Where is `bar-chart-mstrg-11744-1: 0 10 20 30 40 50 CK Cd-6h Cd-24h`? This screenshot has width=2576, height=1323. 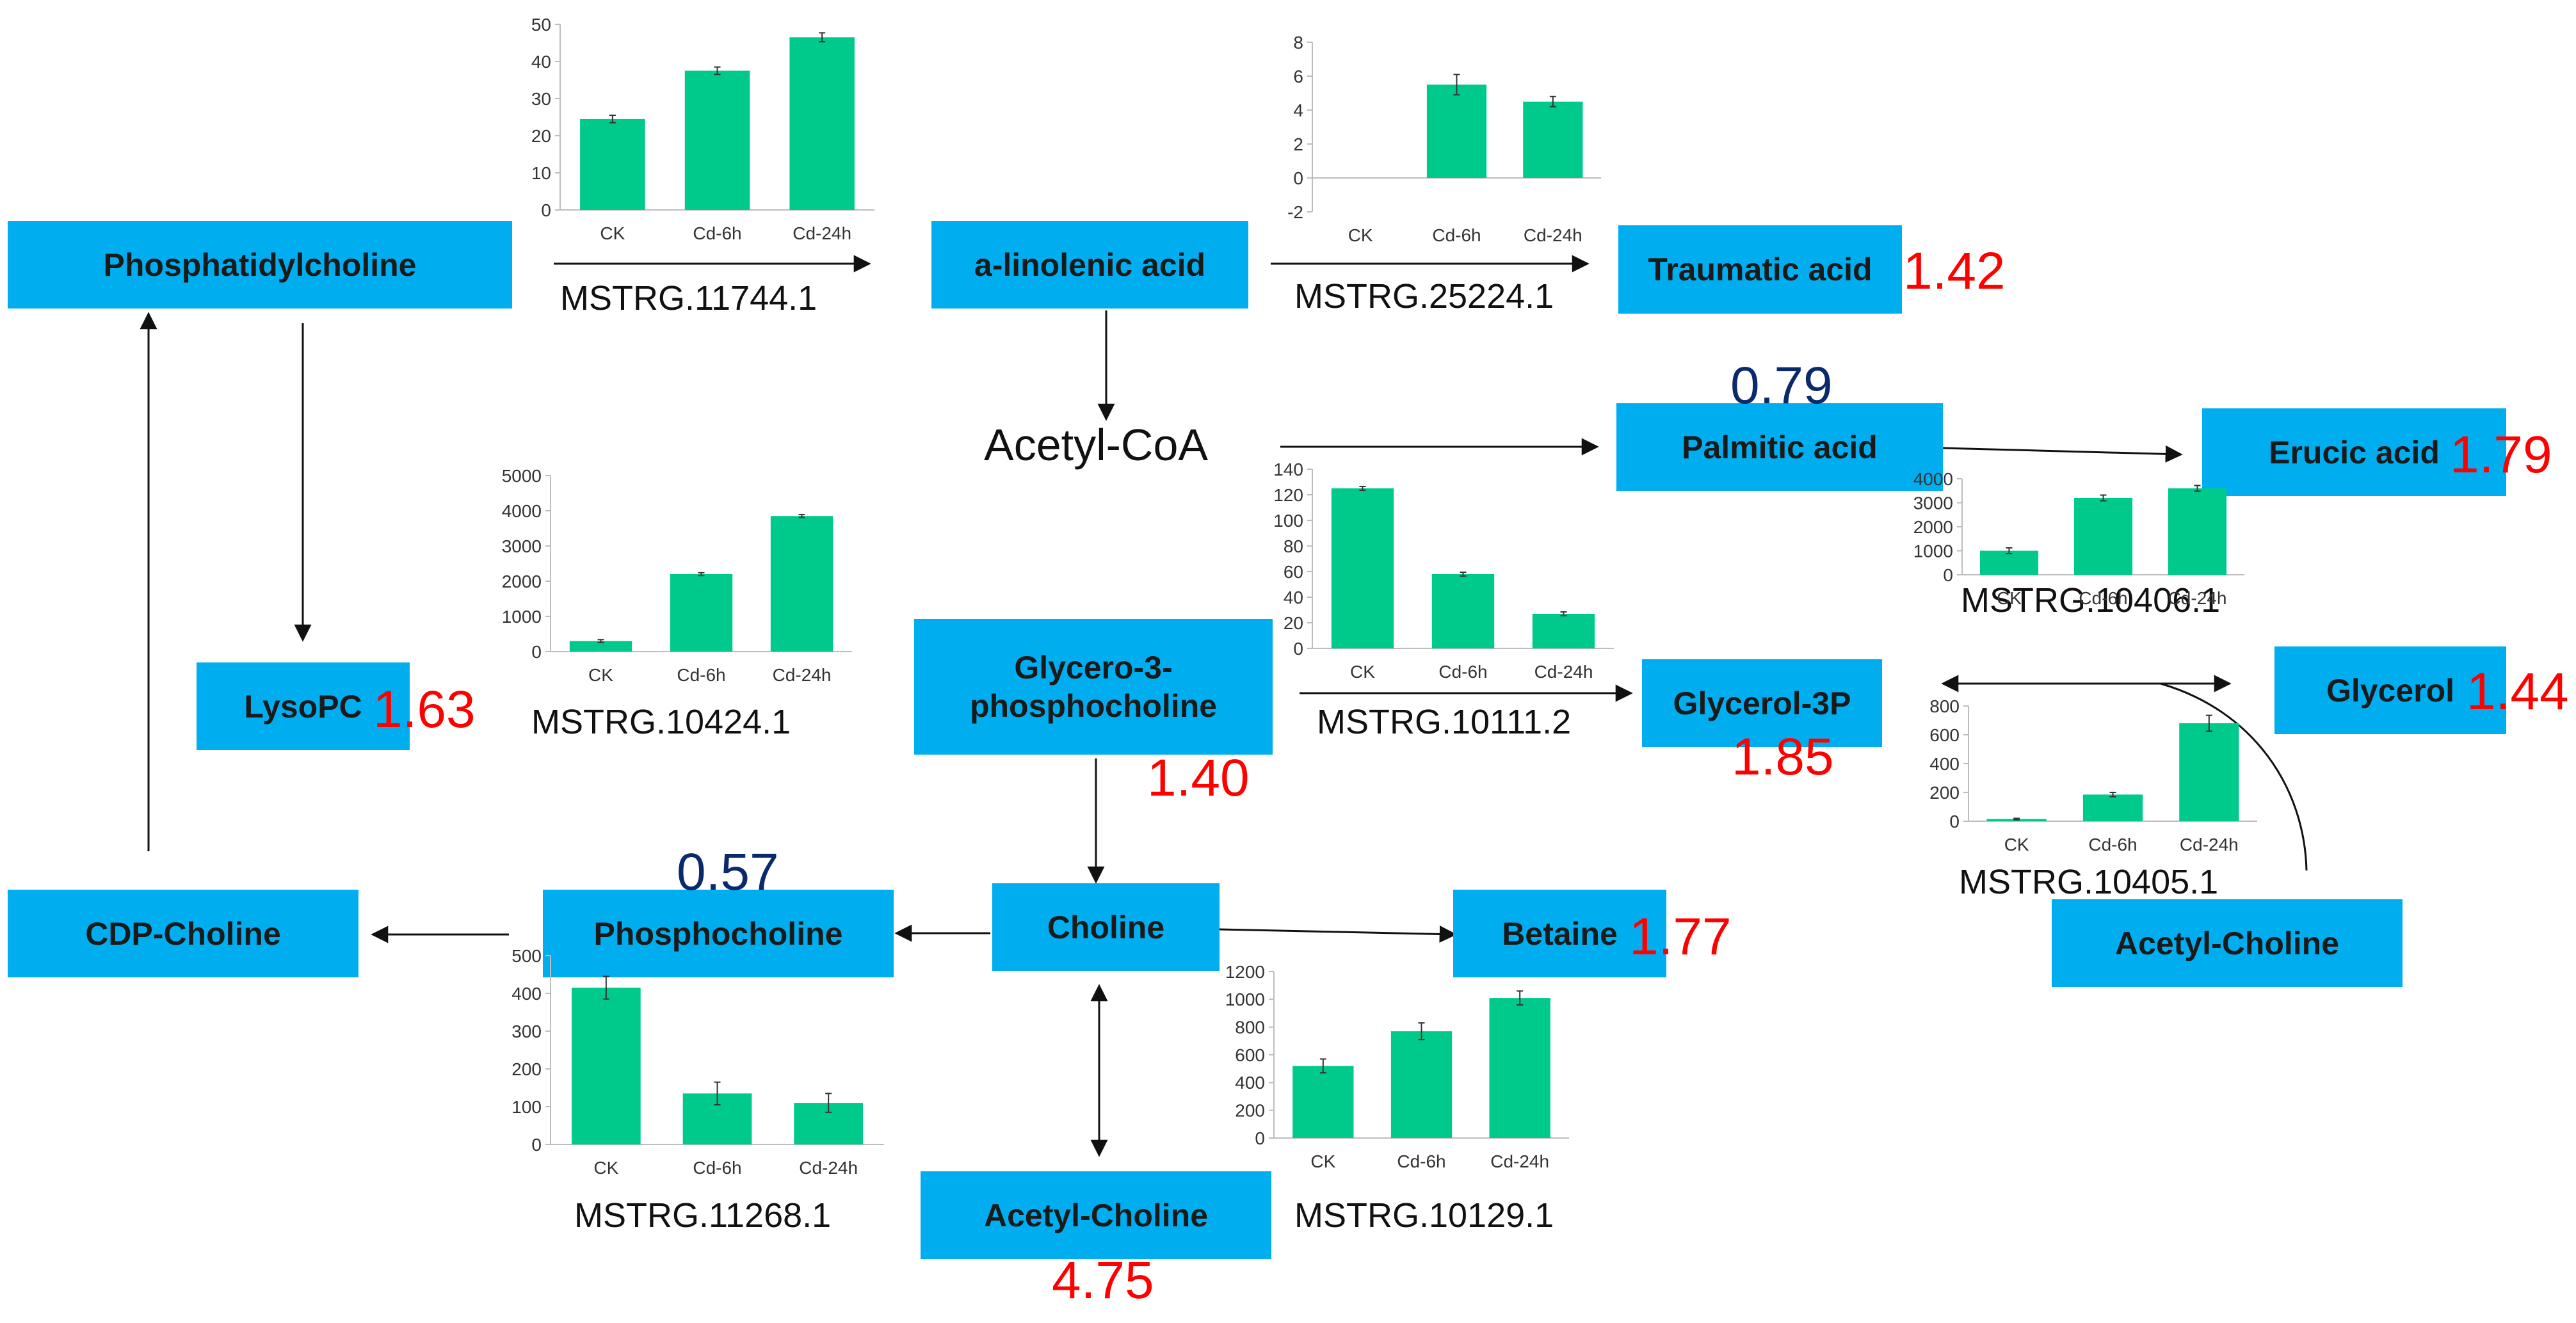
bar-chart-mstrg-11744-1: 0 10 20 30 40 50 CK Cd-6h Cd-24h is located at coordinates (702, 129).